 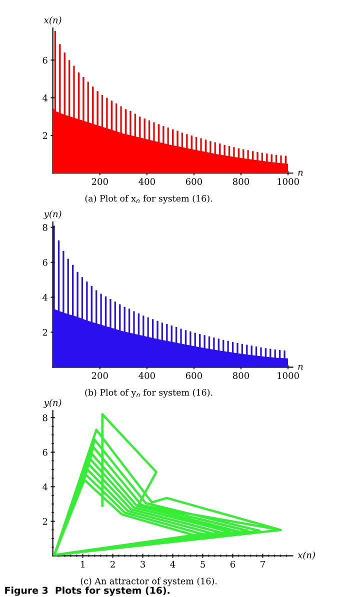 What do you see at coordinates (306, 555) in the screenshot?
I see `x-axis-title: x(n)` at bounding box center [306, 555].